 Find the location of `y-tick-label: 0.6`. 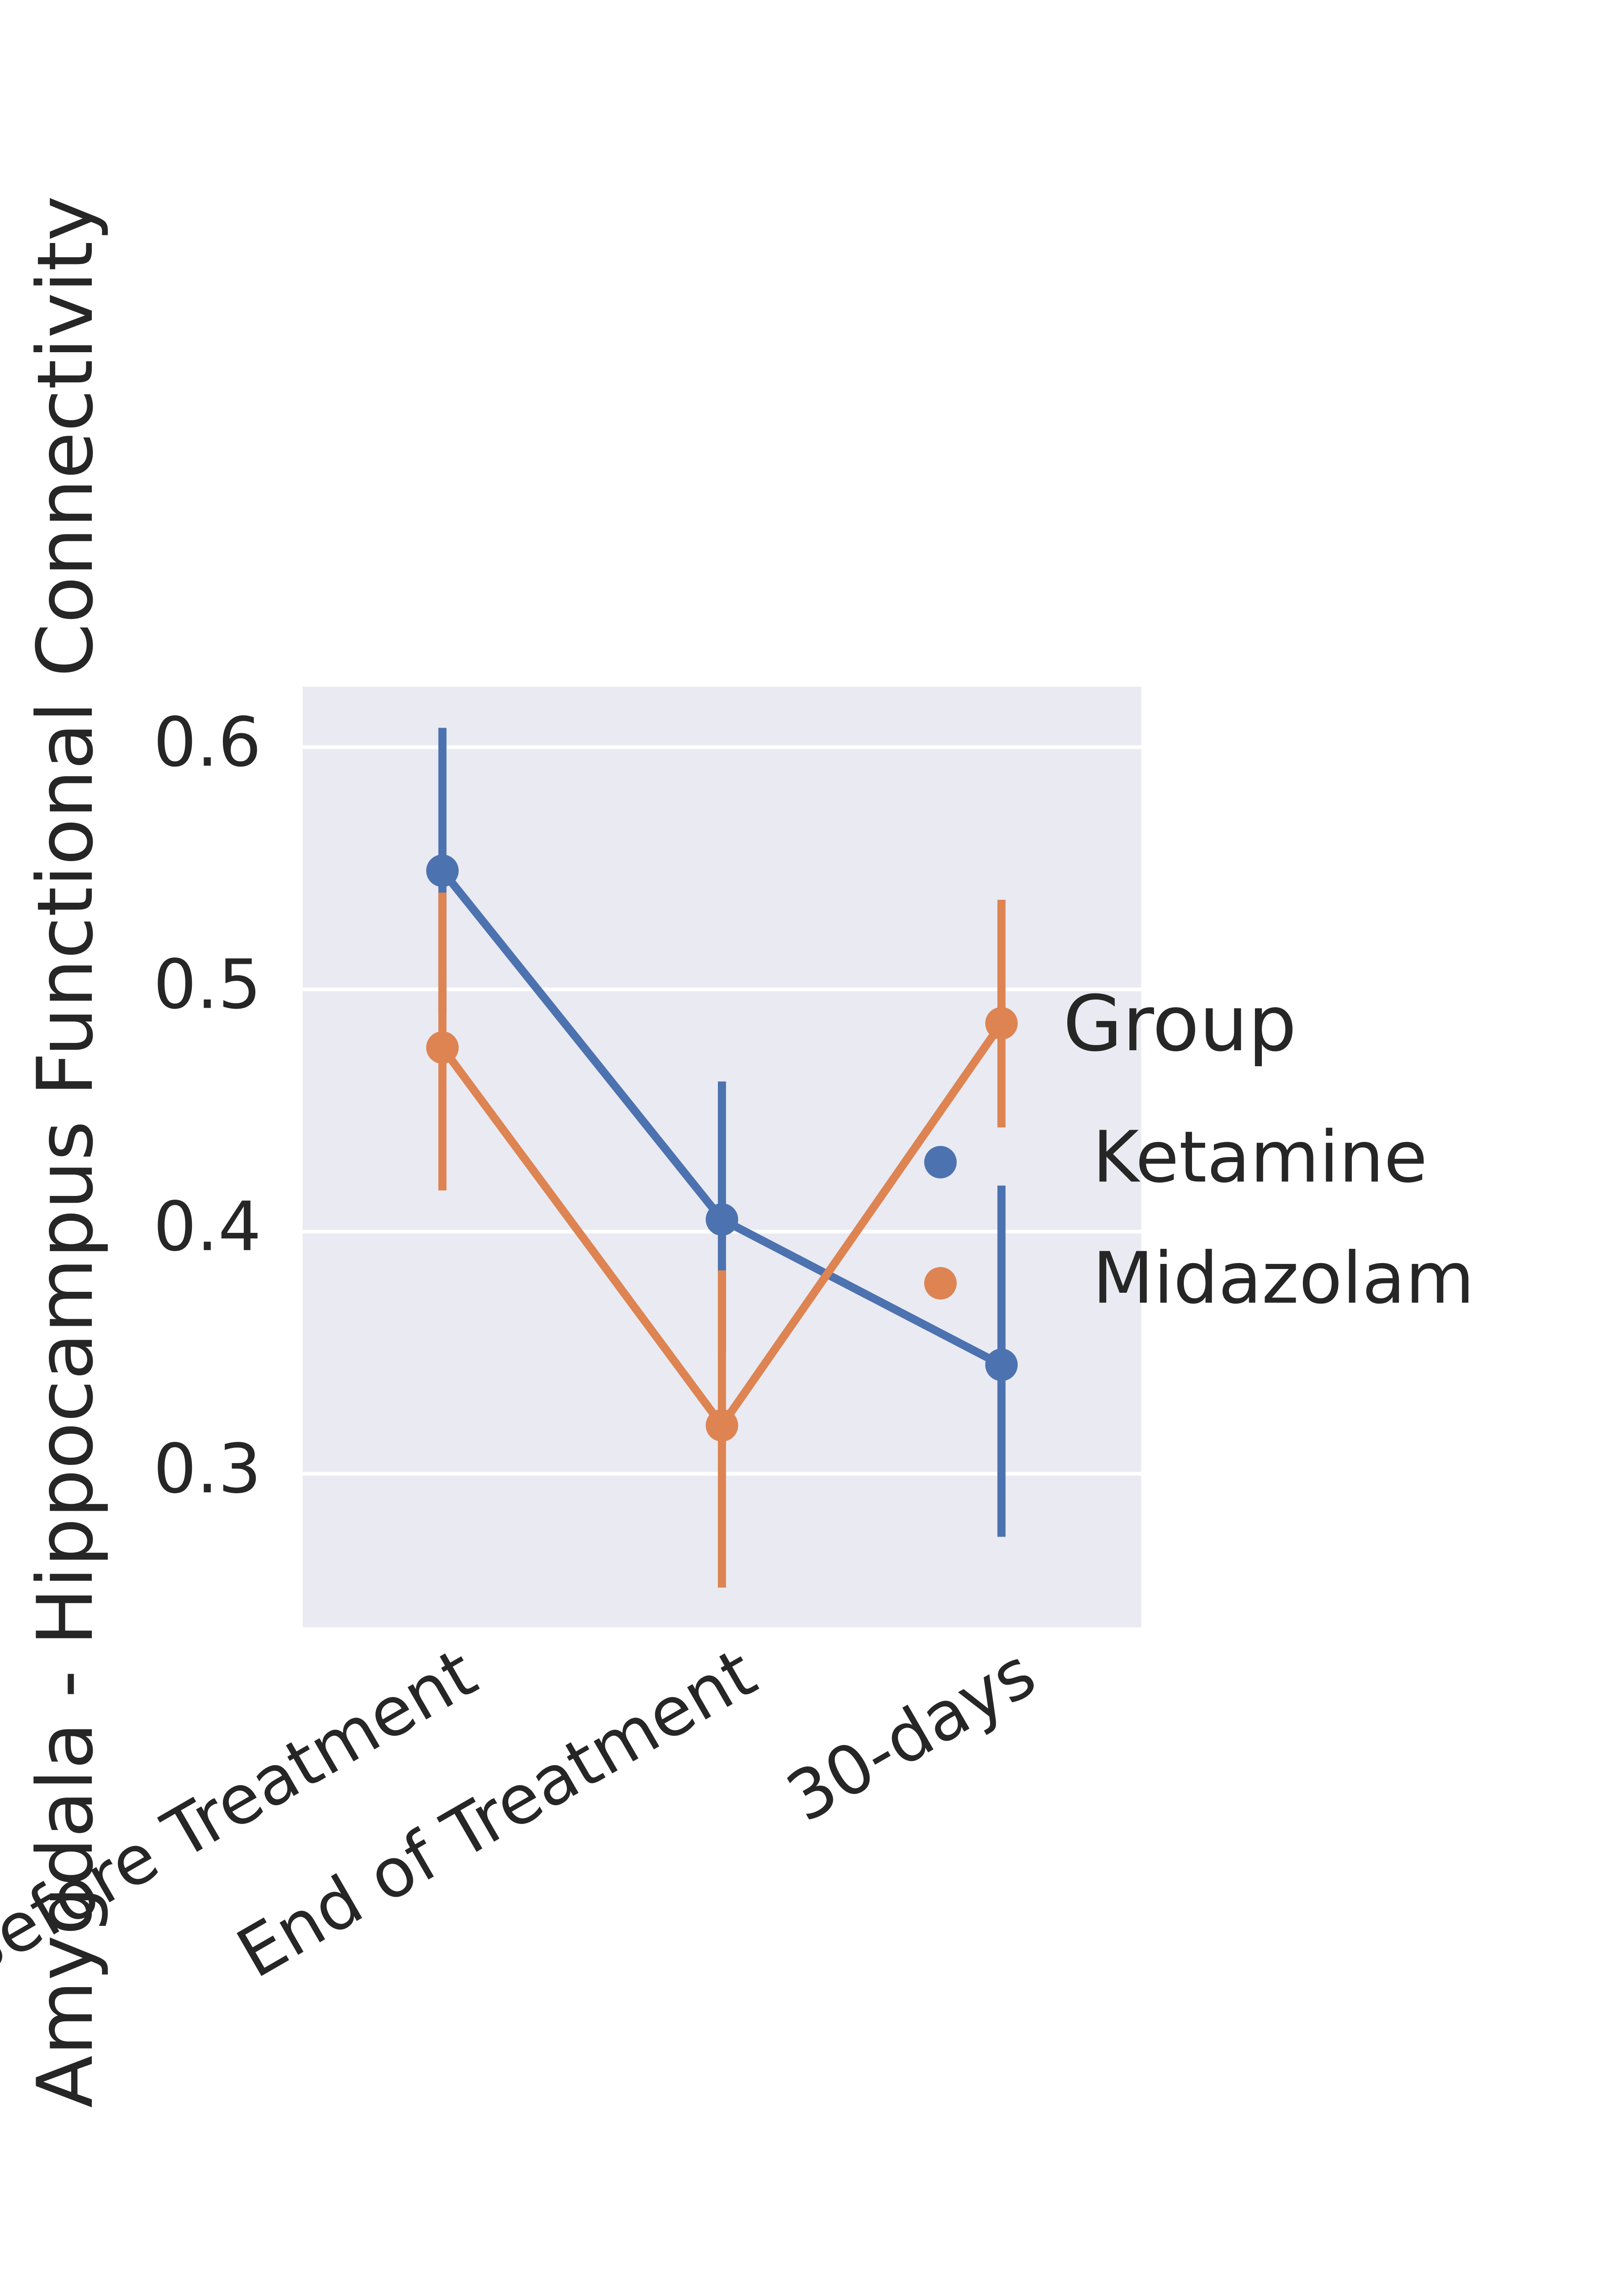

y-tick-label: 0.6 is located at coordinates (207, 742).